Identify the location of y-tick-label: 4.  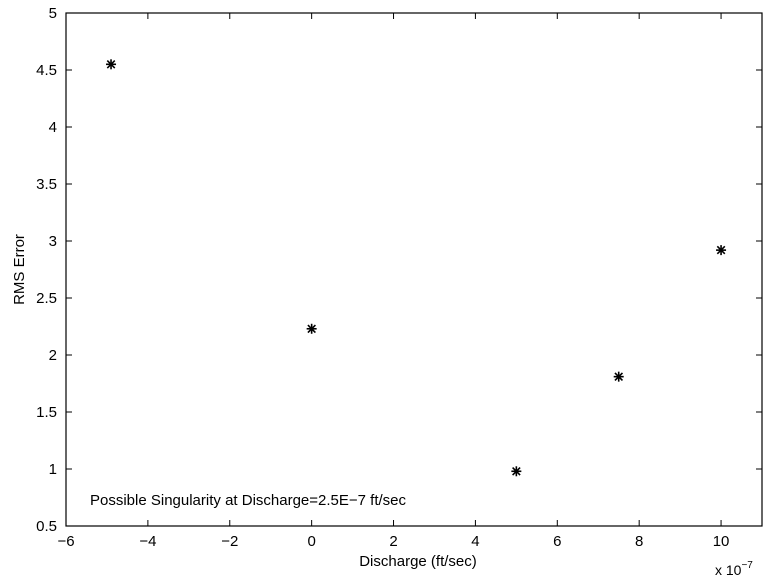
(53, 127).